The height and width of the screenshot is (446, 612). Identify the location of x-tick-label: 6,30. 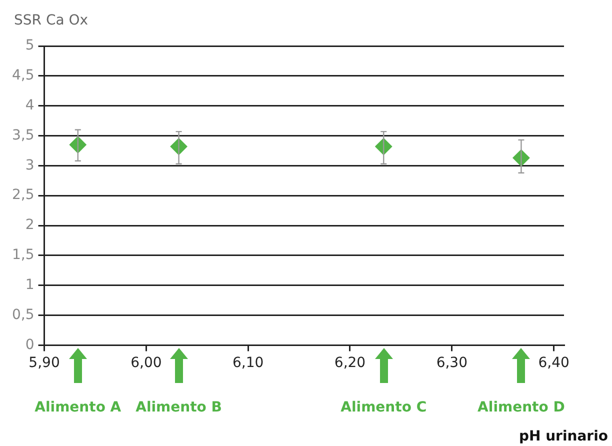
(452, 363).